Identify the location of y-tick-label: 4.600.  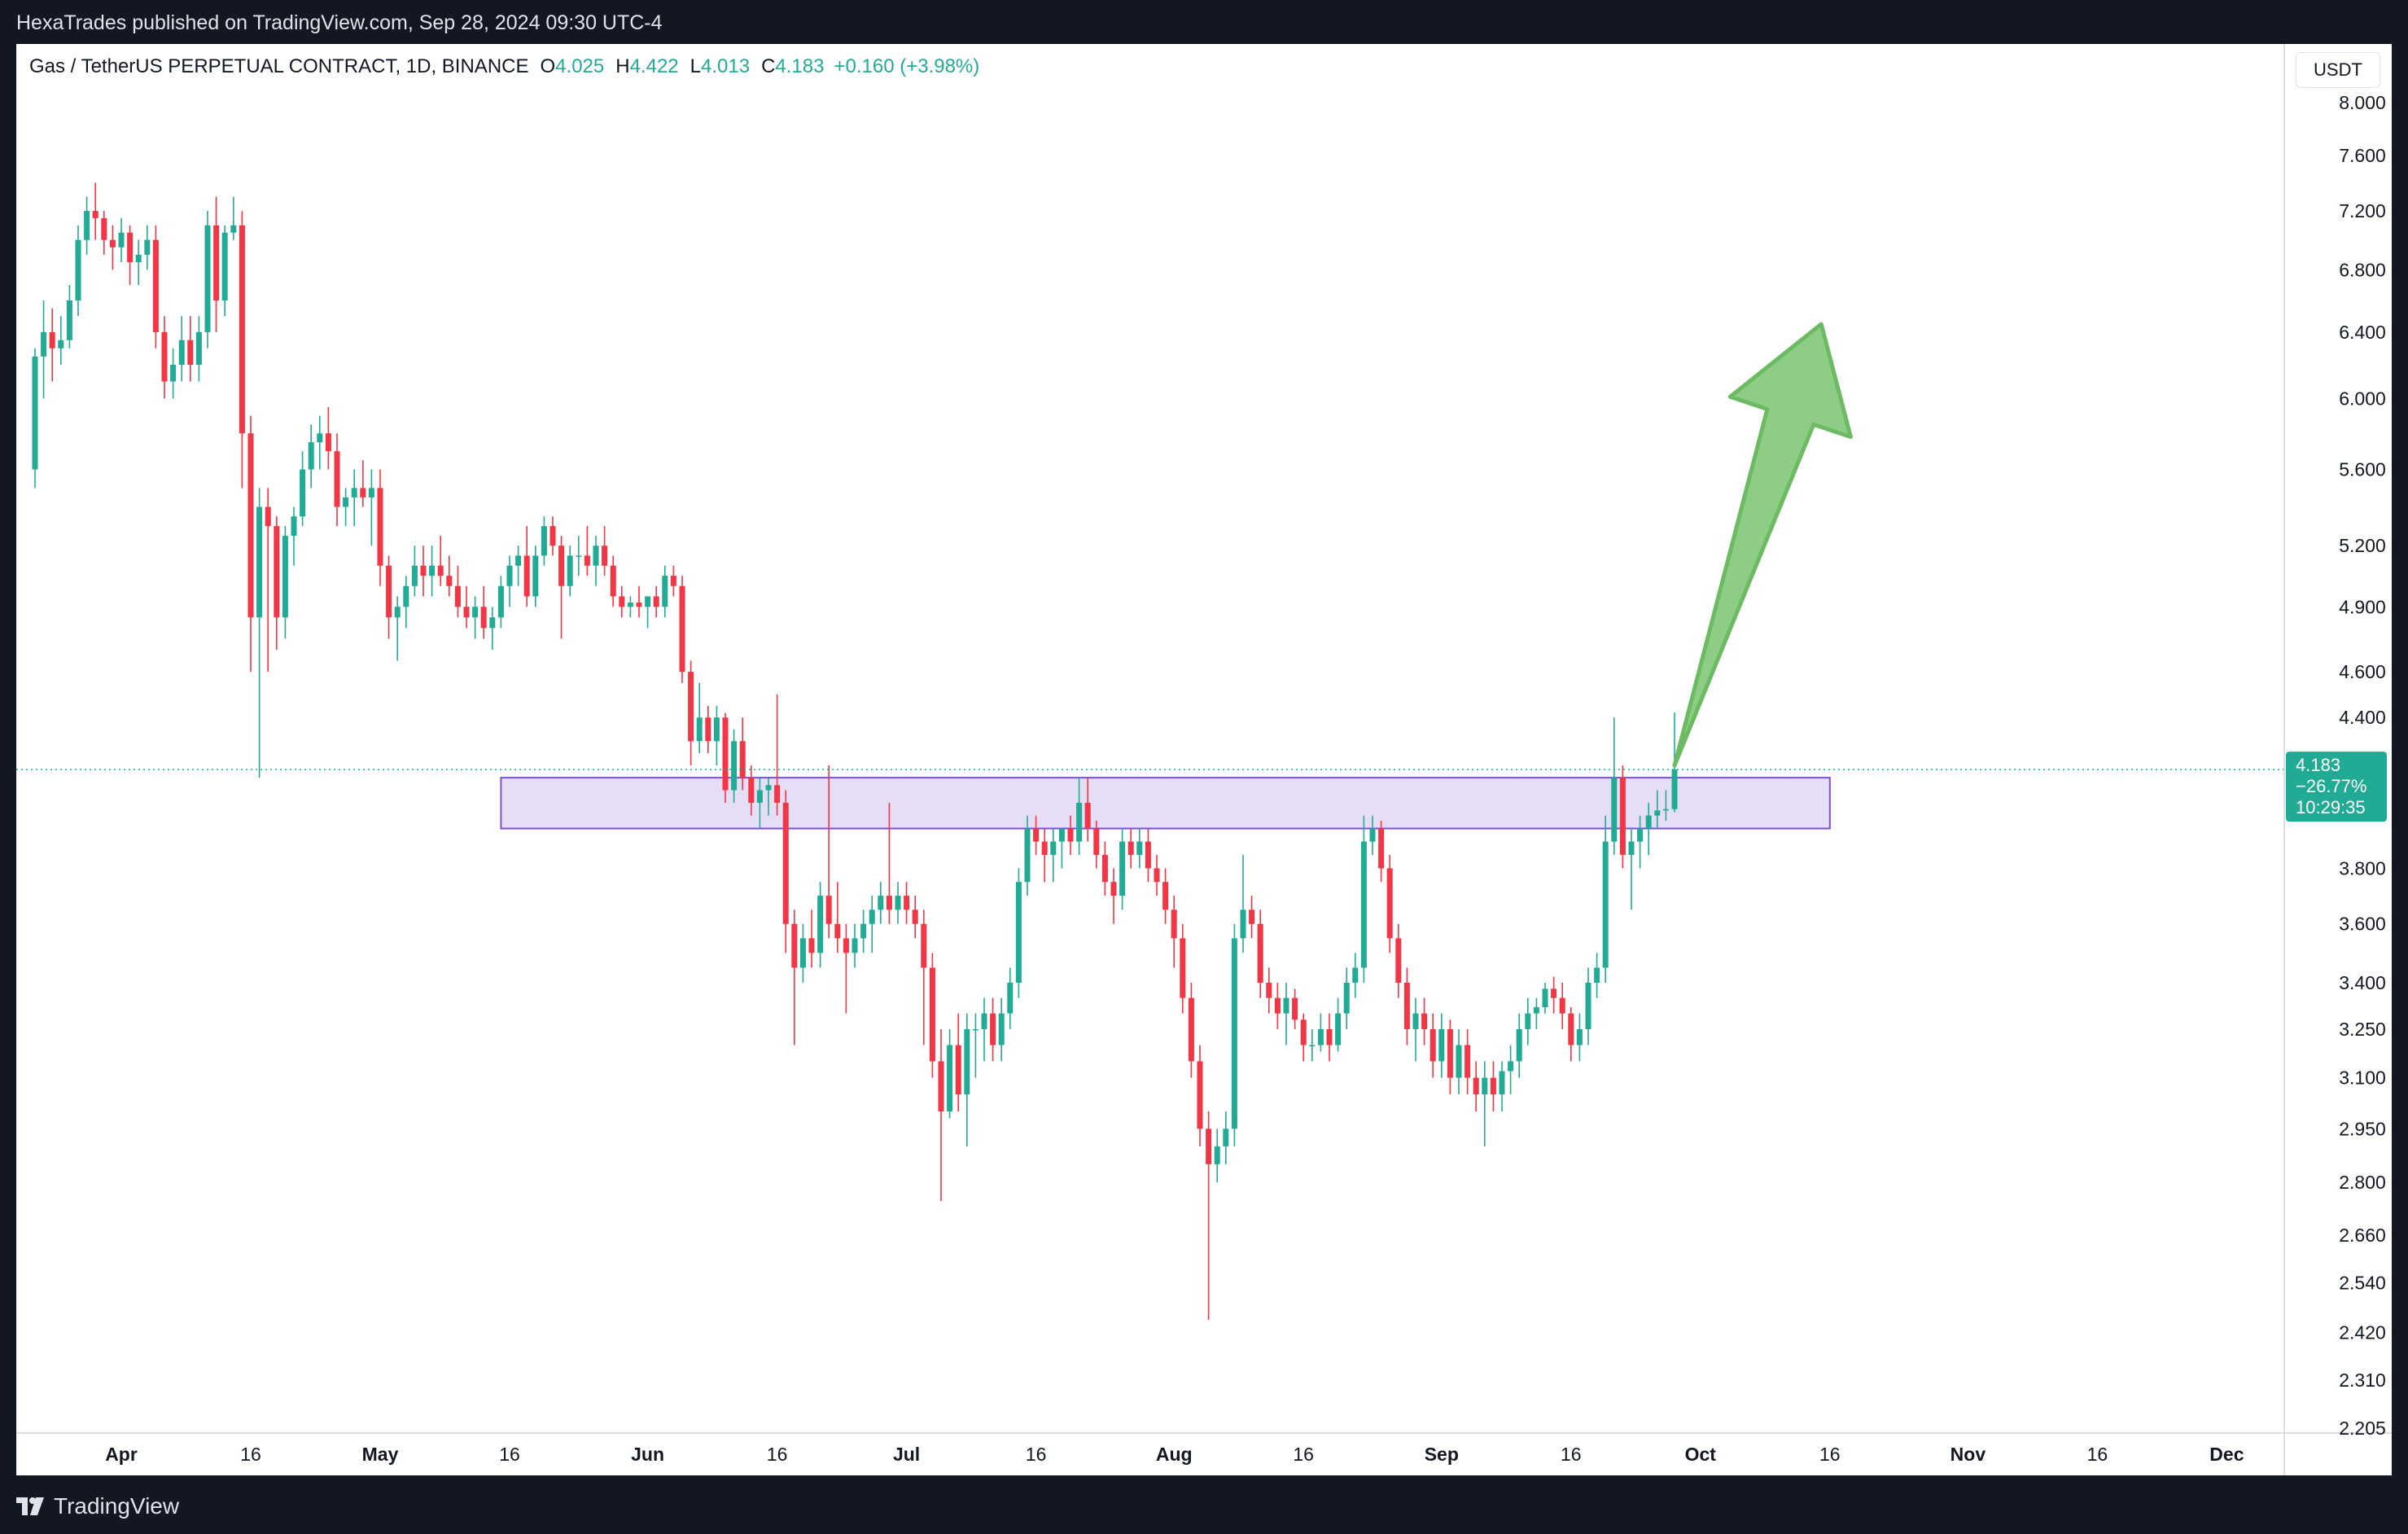
(2362, 671).